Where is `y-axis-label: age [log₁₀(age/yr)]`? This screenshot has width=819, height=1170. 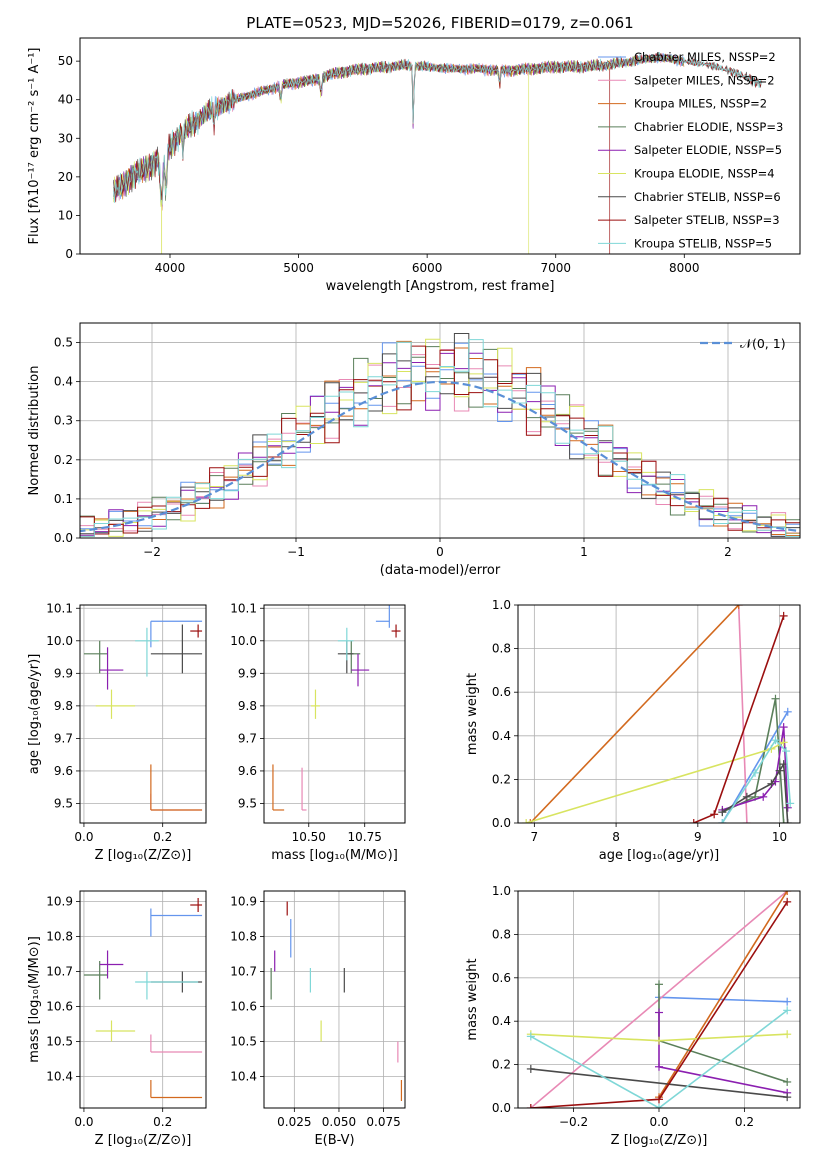 y-axis-label: age [log₁₀(age/yr)] is located at coordinates (34, 714).